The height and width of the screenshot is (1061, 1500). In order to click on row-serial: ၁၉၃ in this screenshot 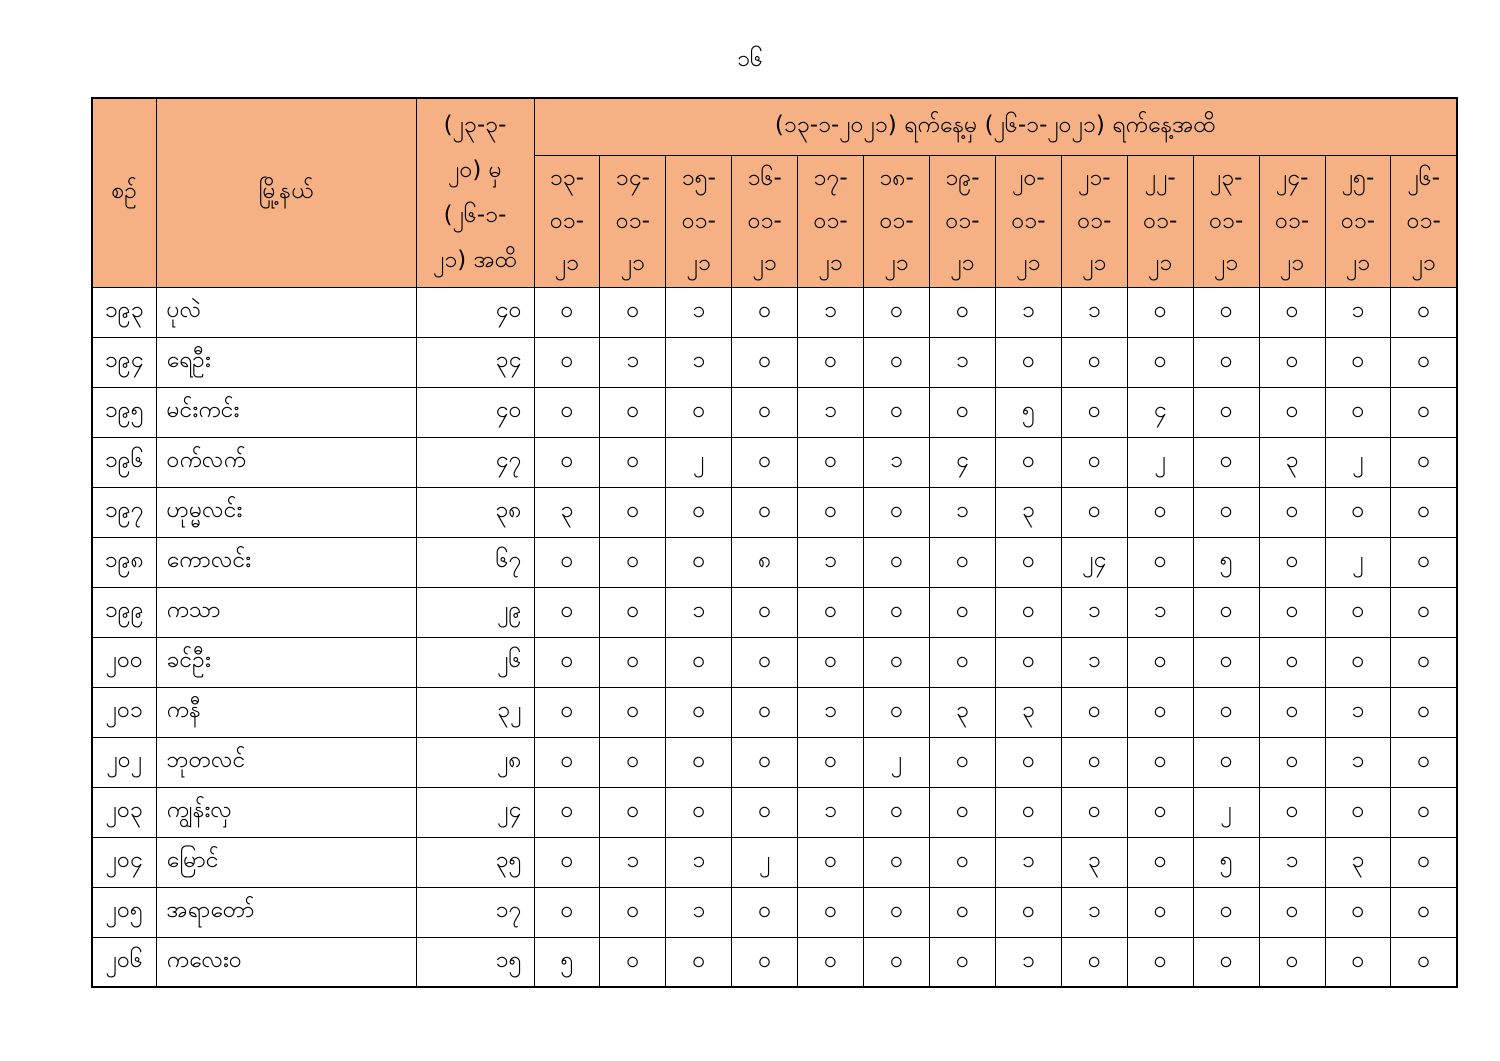, I will do `click(124, 312)`.